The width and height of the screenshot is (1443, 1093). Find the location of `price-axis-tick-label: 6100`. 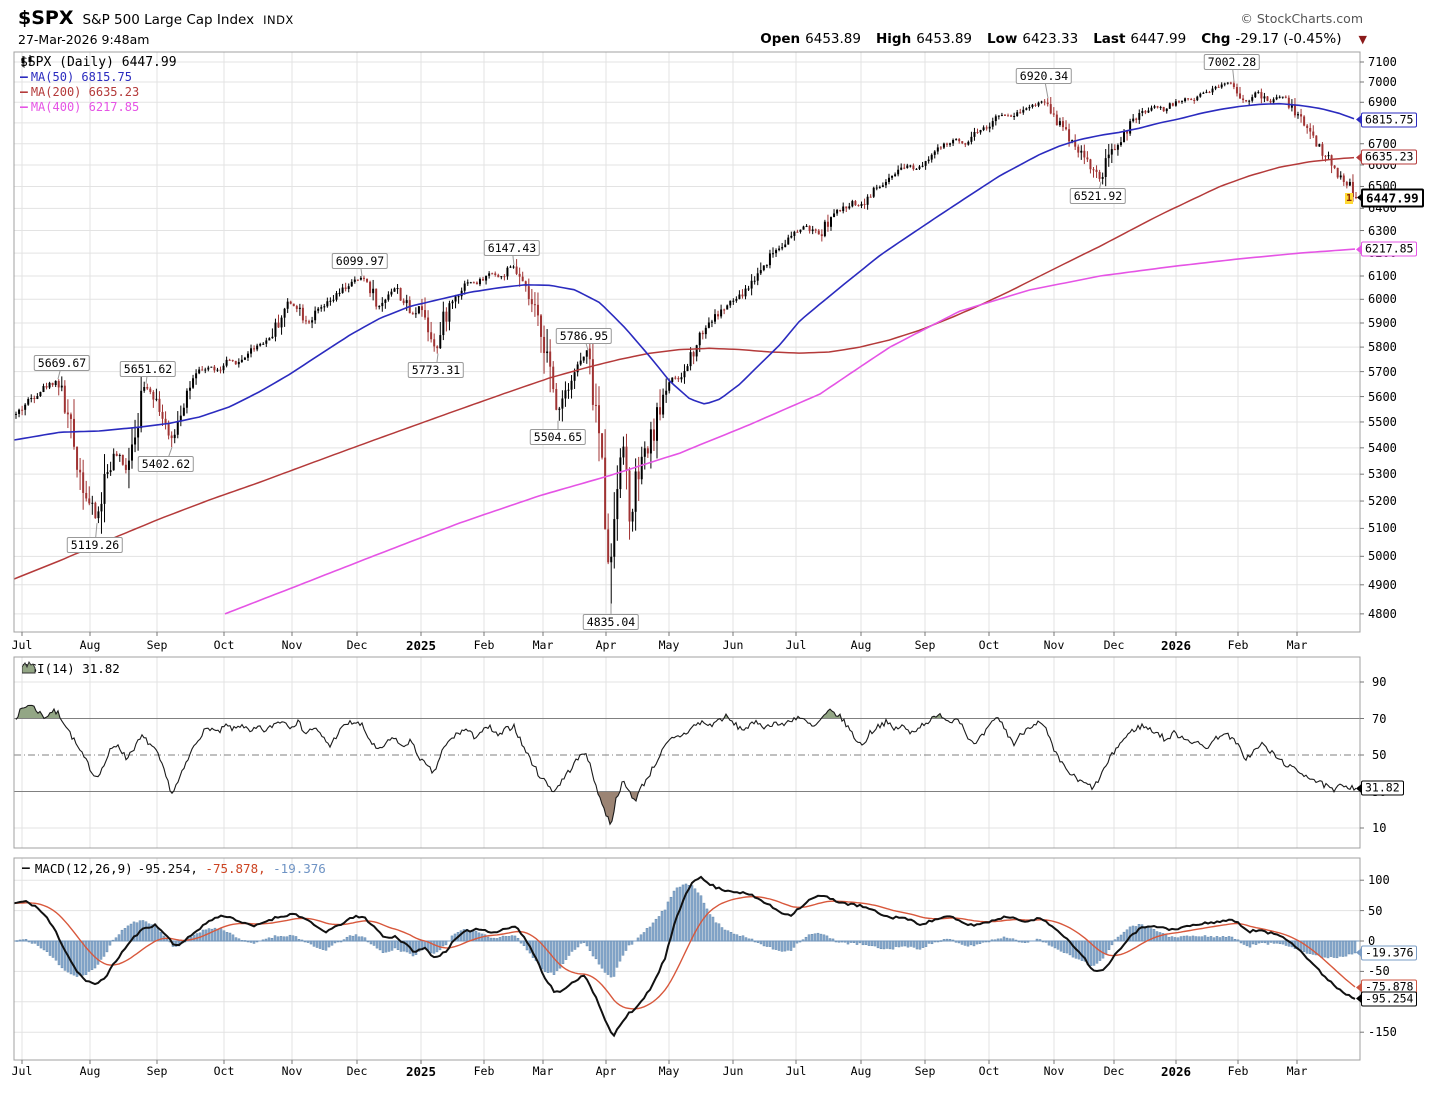

price-axis-tick-label: 6100 is located at coordinates (1382, 276).